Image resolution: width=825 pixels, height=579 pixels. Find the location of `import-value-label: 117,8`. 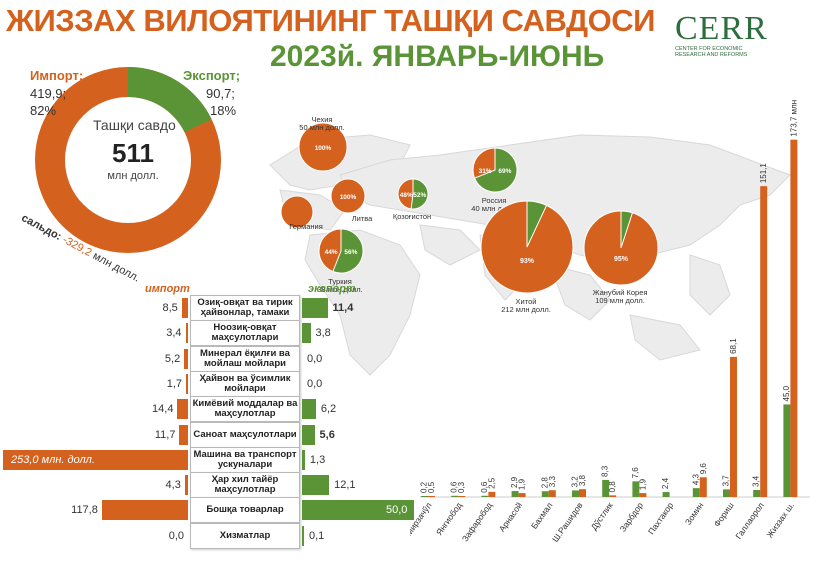

import-value-label: 117,8 is located at coordinates (84, 510).